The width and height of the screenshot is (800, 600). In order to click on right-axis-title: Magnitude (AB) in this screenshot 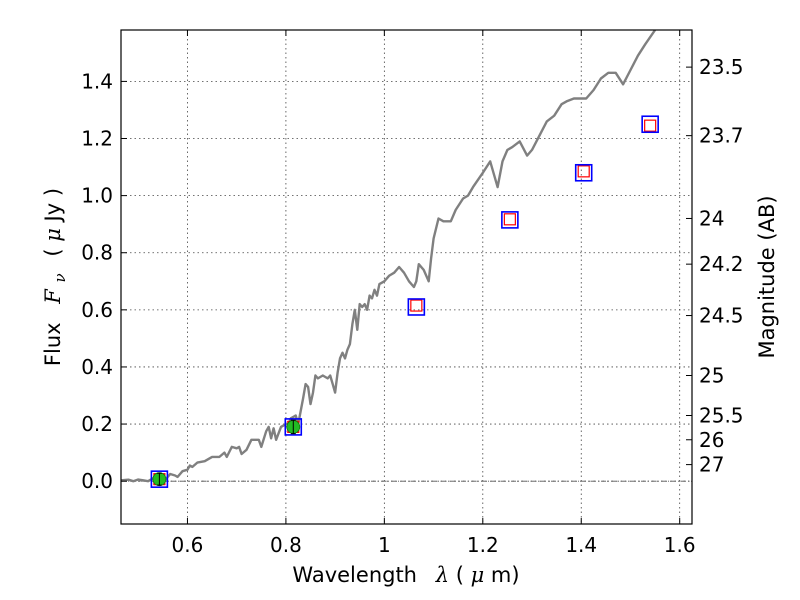, I will do `click(767, 276)`.